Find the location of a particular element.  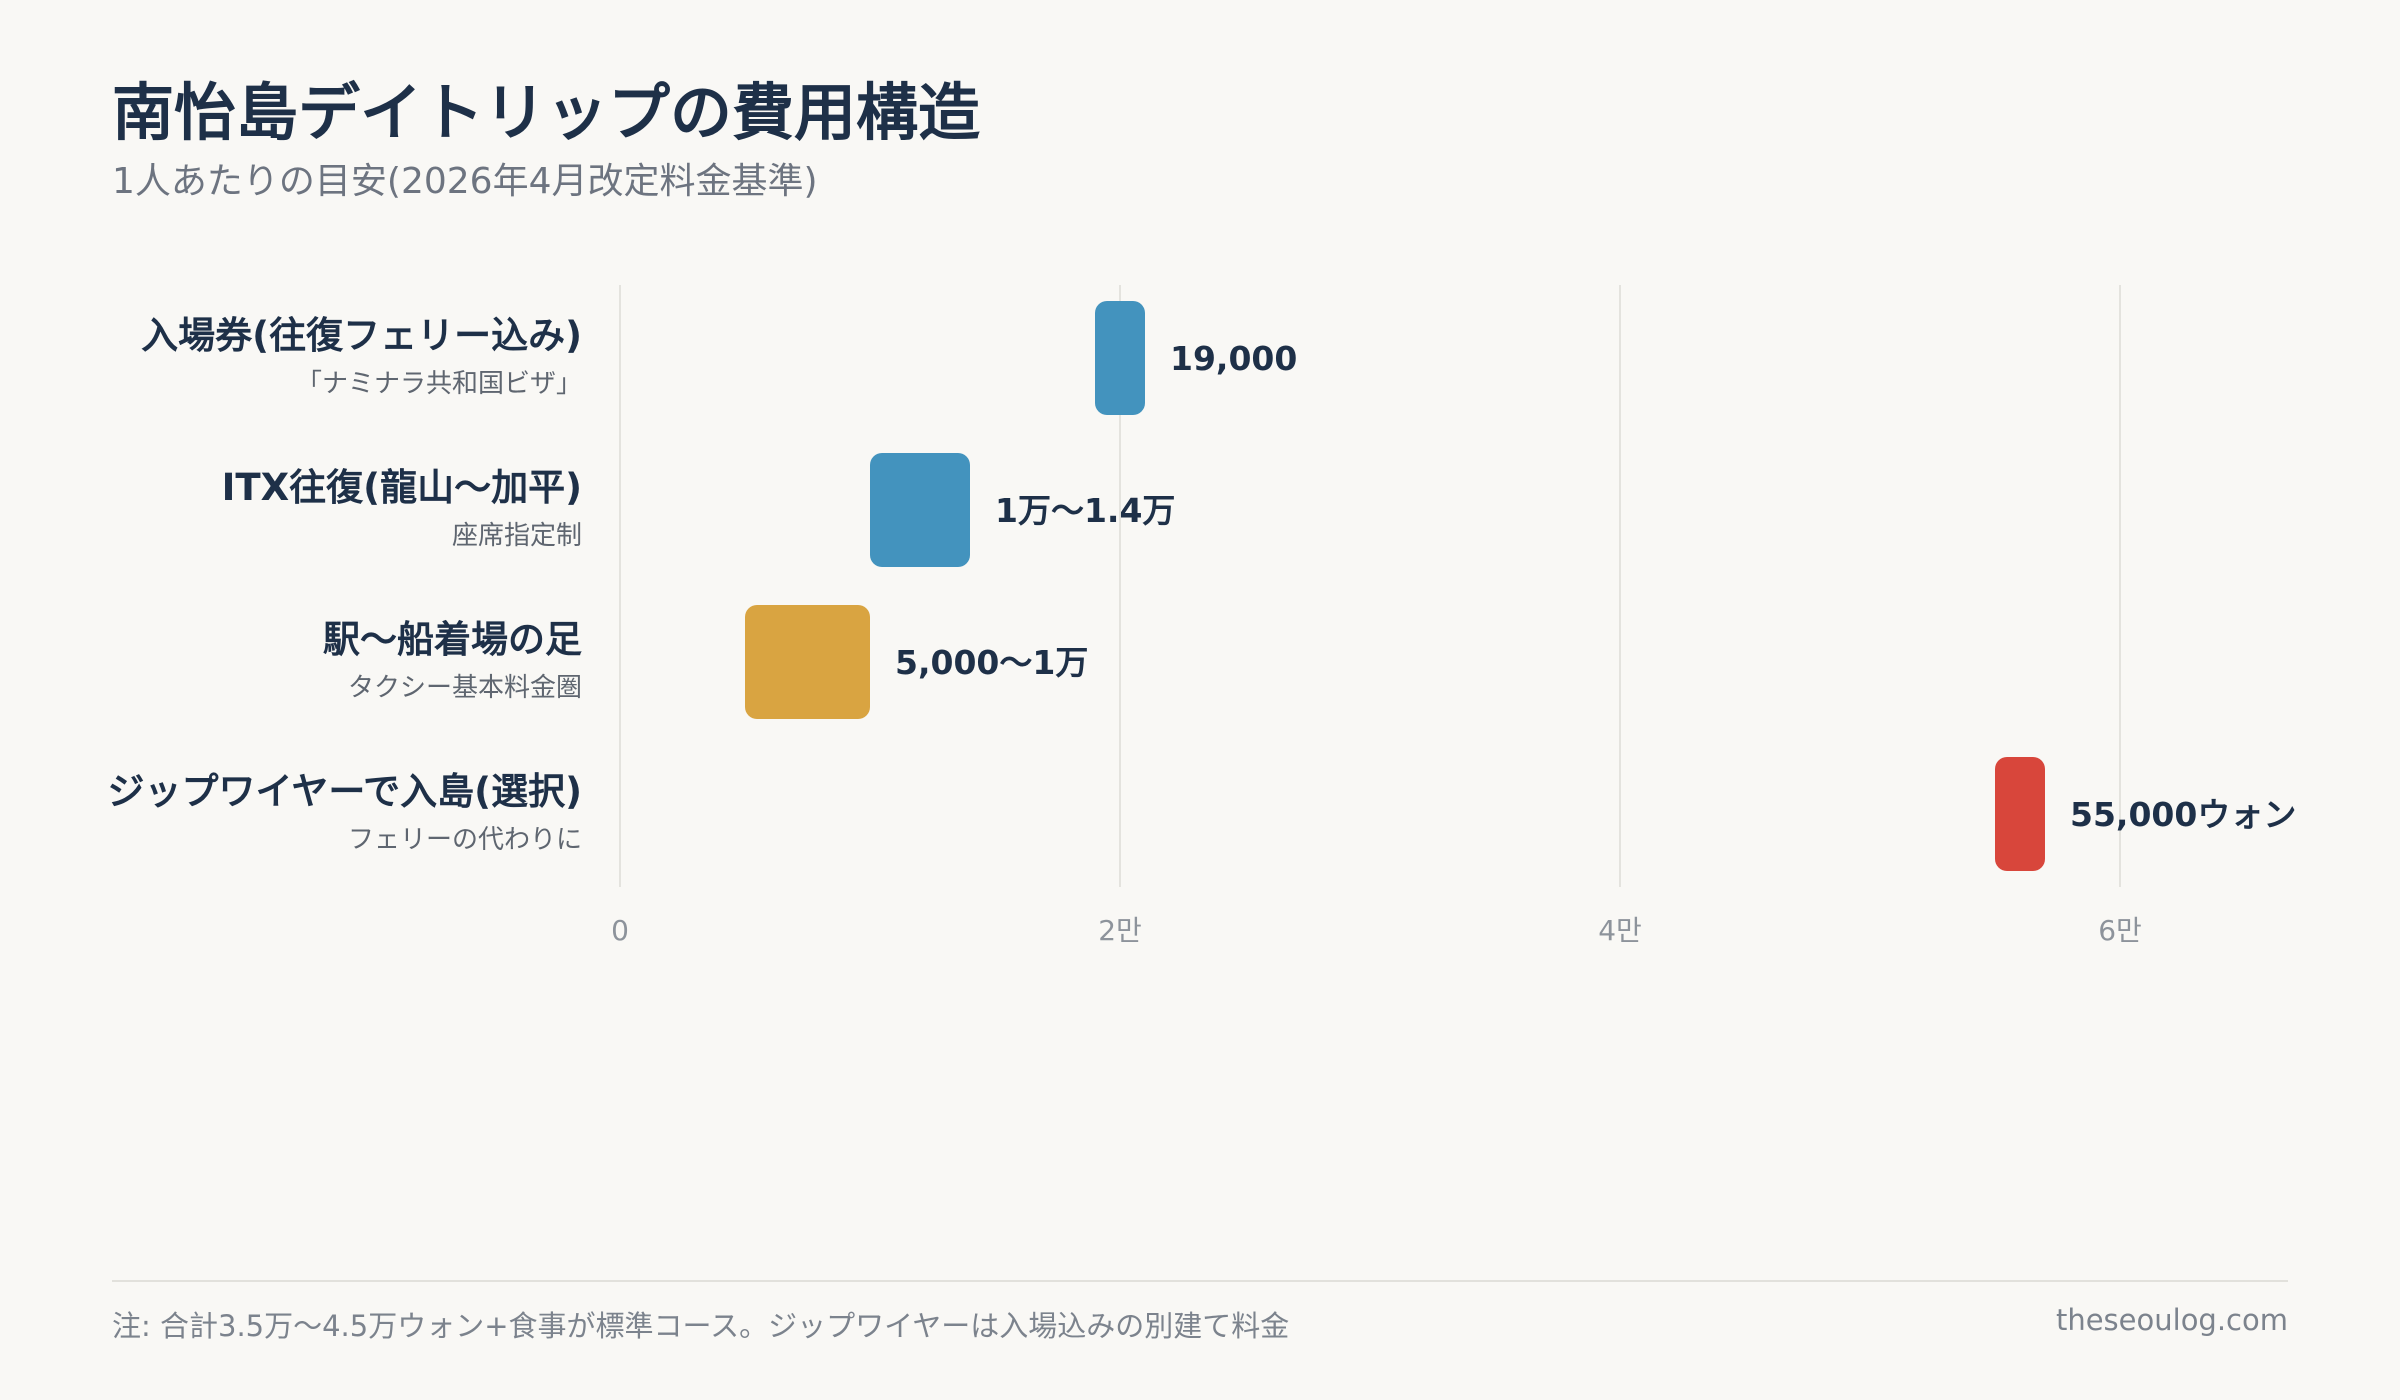

x-tick-label-0: 0 is located at coordinates (620, 930).